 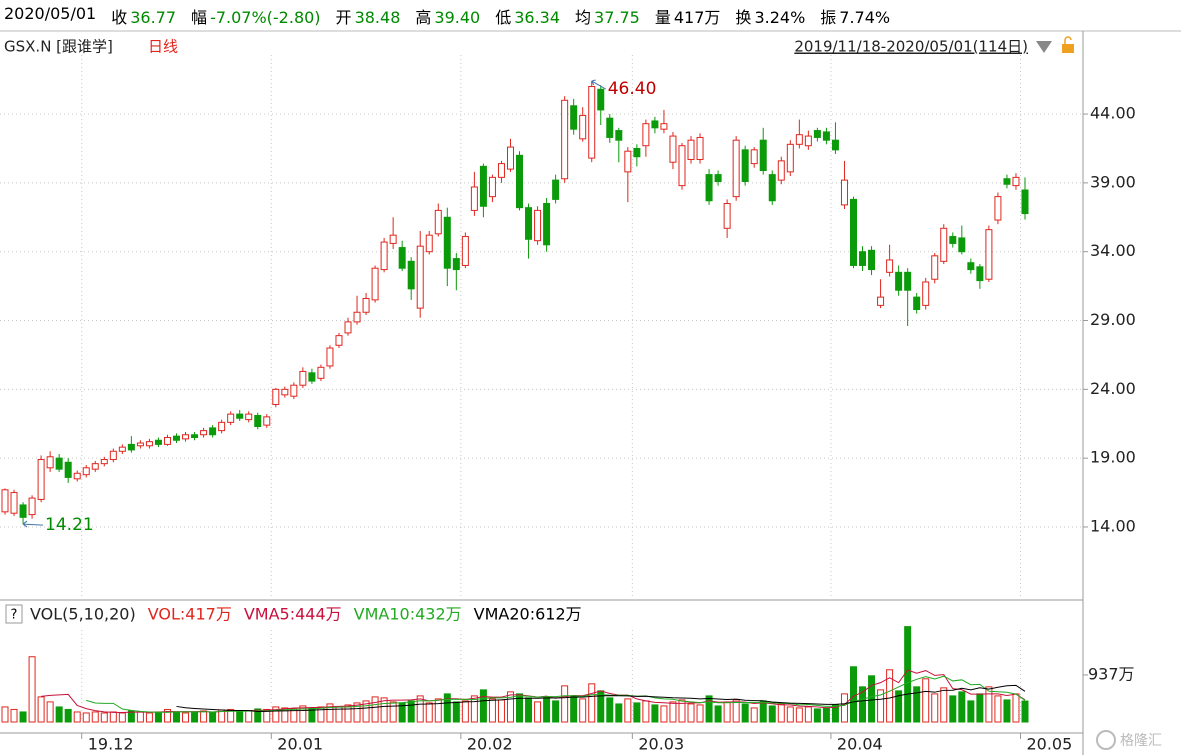 I want to click on x-tick-label: 19.12, so click(x=111, y=744).